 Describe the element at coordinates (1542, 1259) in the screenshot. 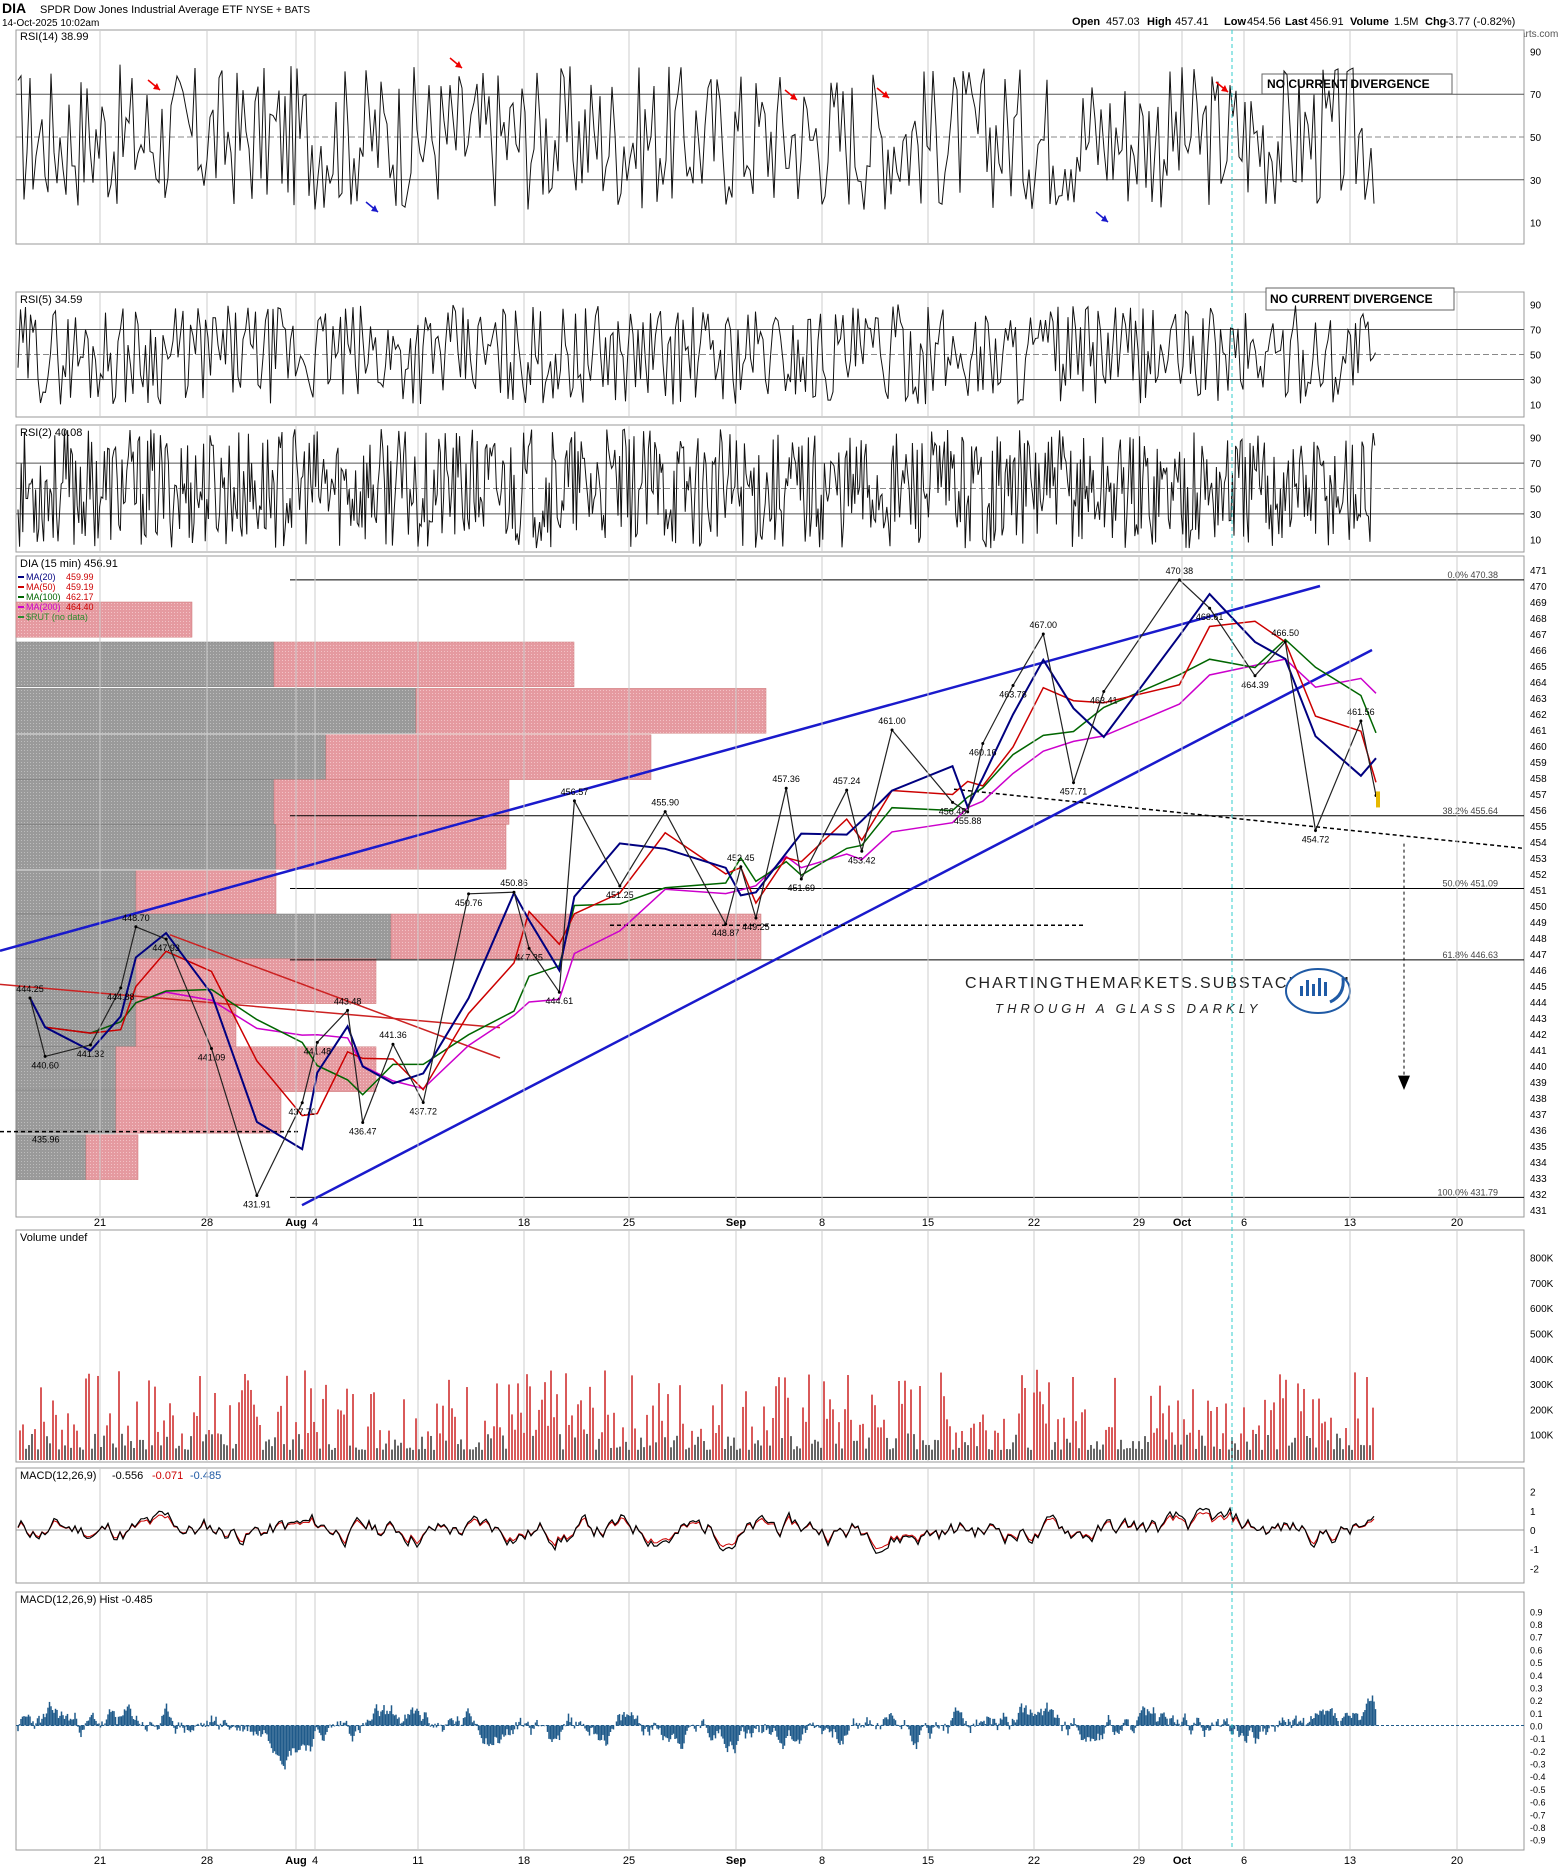

I see `volume-tick-label: 800K` at that location.